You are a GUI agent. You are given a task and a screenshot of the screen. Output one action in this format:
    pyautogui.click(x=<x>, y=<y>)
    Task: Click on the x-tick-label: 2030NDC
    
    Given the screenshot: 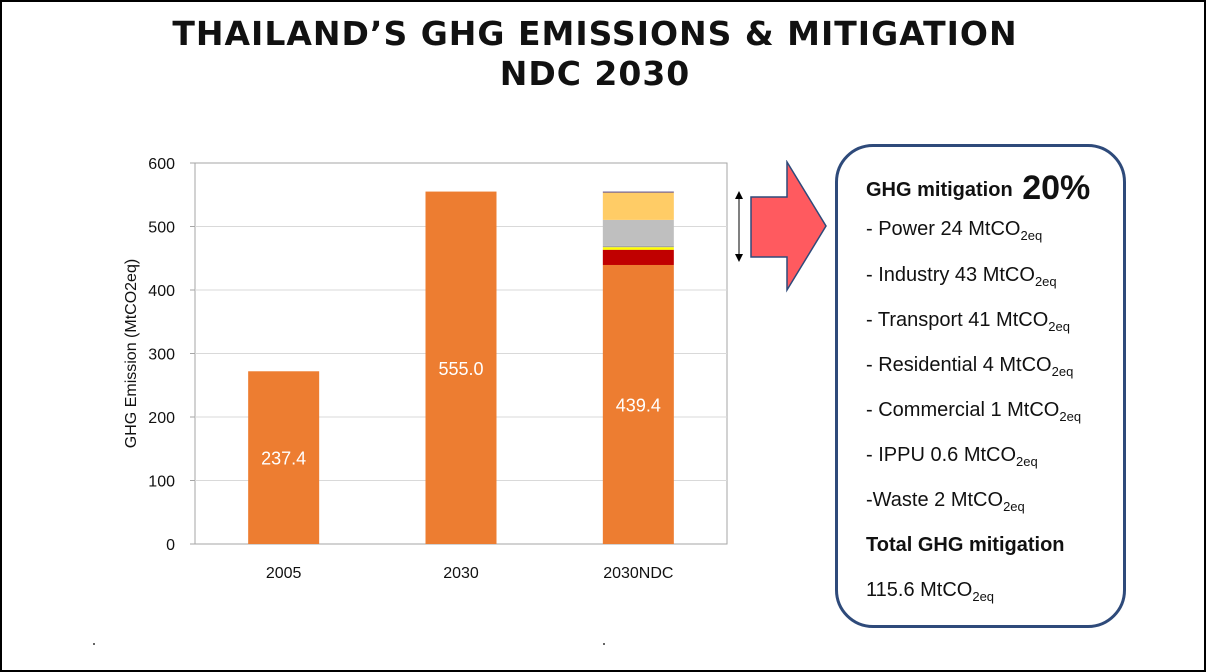 What is the action you would take?
    pyautogui.click(x=638, y=573)
    